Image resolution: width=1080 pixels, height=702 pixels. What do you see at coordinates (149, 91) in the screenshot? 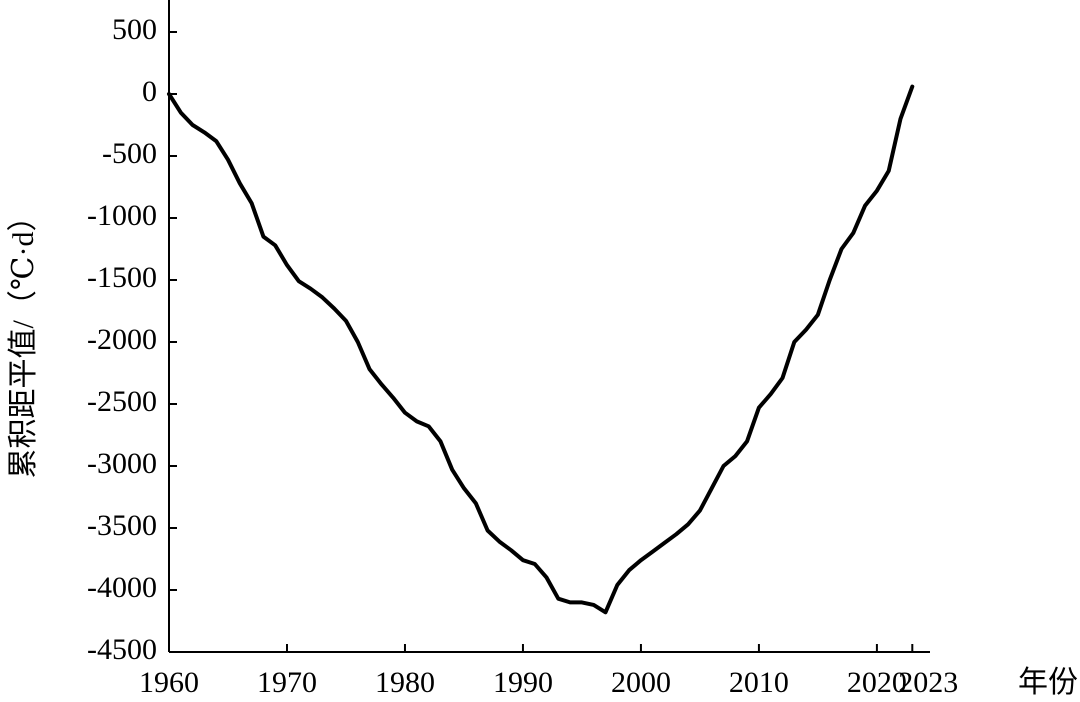
I see `y-tick-label: 0` at bounding box center [149, 91].